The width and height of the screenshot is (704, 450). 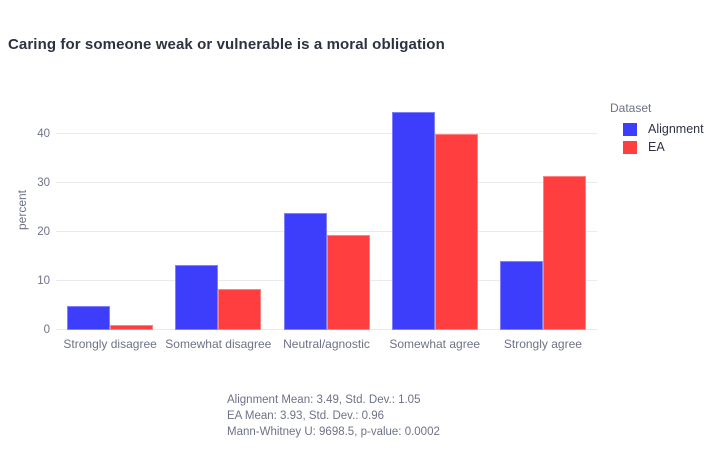 I want to click on stats-line-mann-whitney: Mann-Whitney U: 9698.5, p-value: 0.0002, so click(x=333, y=432).